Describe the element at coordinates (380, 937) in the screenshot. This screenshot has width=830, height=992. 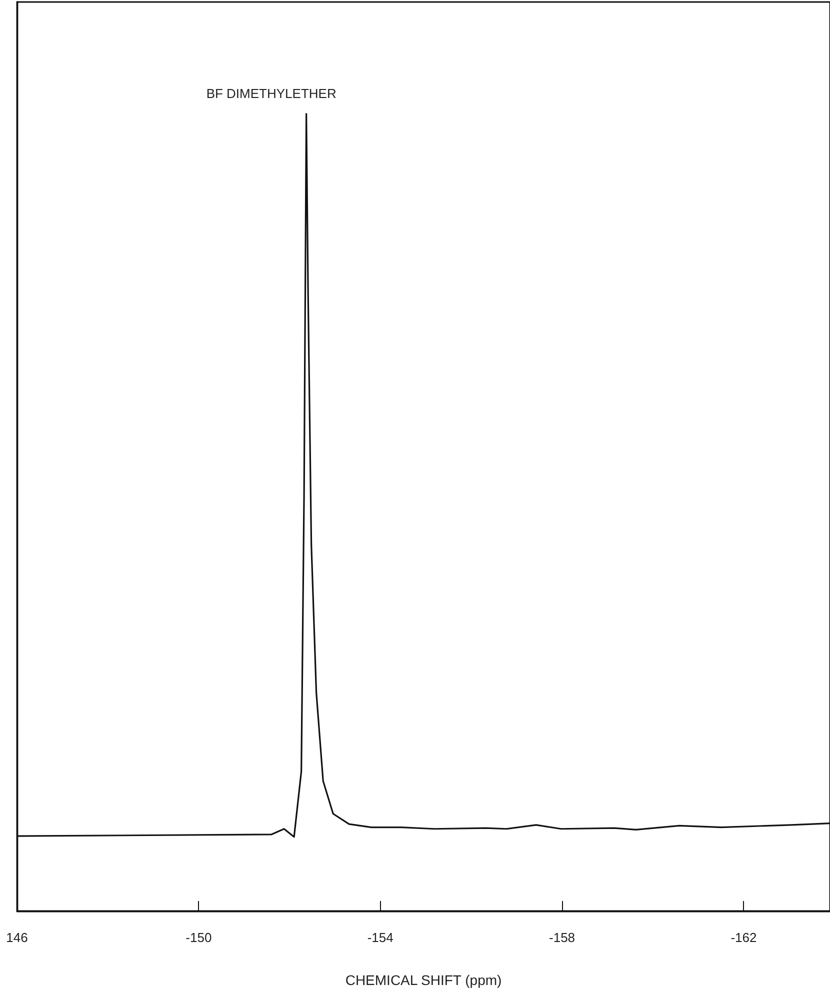
I see `x-tick-label: -154` at that location.